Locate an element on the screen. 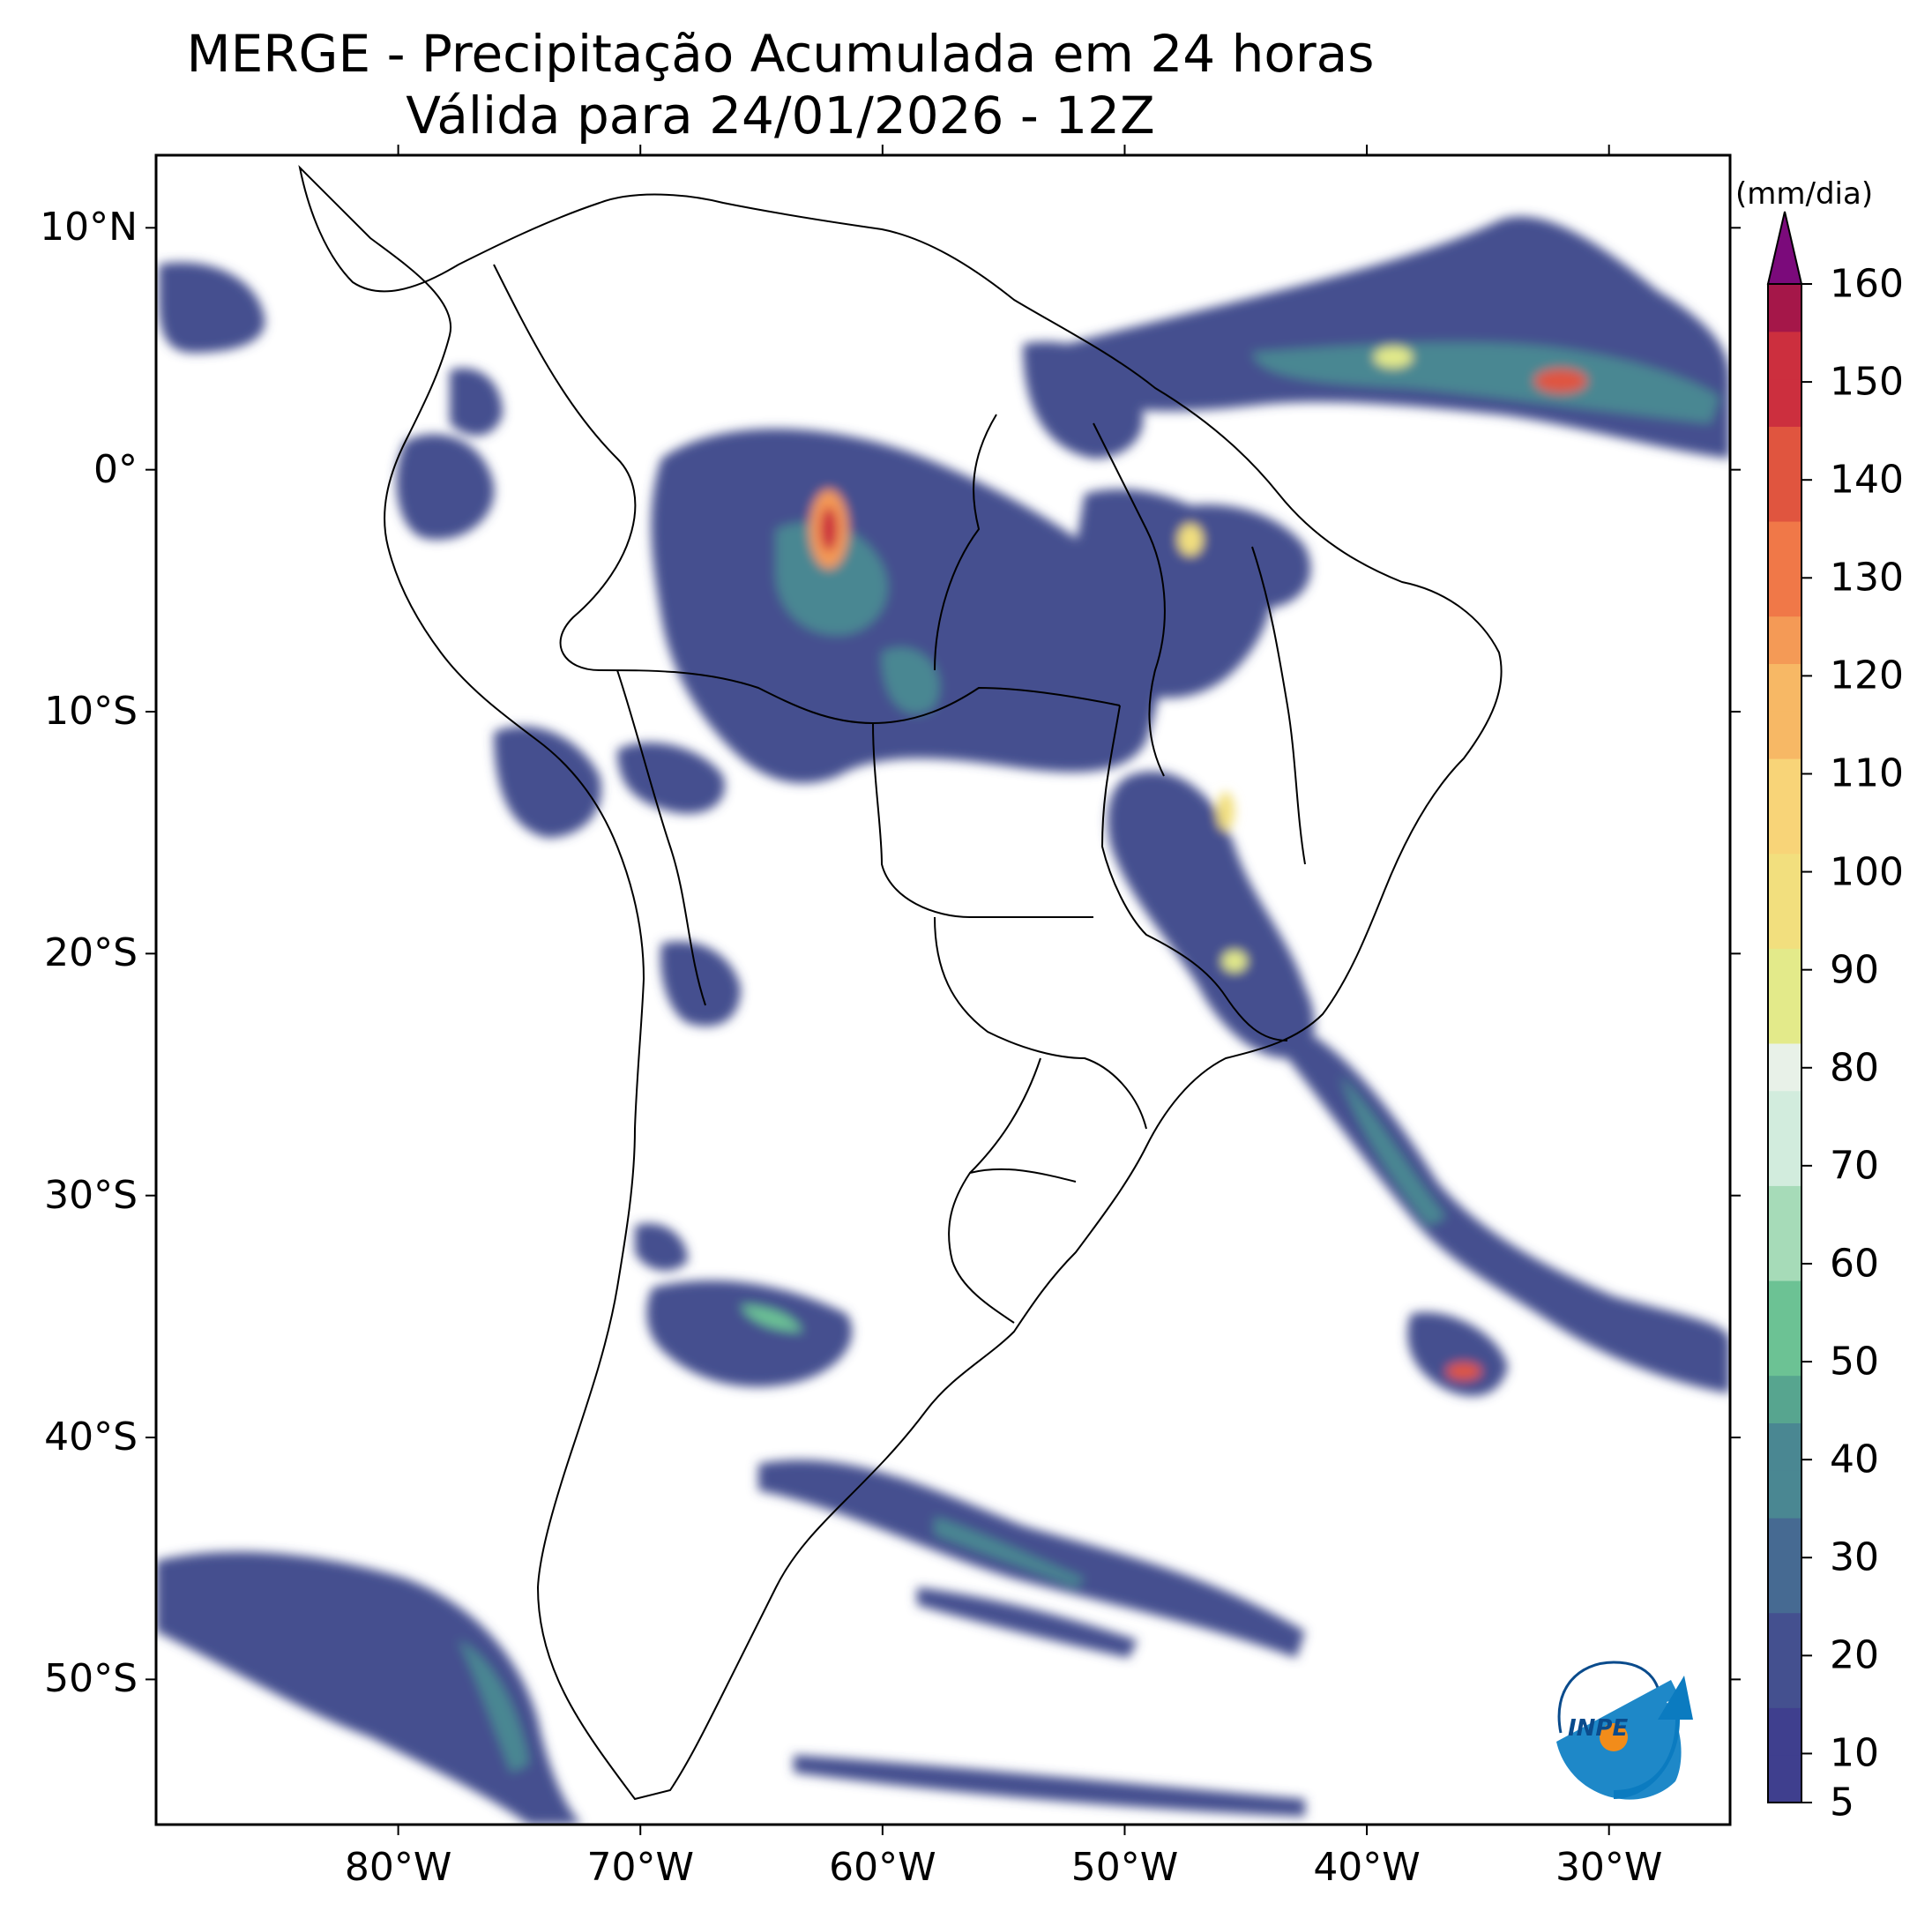 The height and width of the screenshot is (1911, 1932). lat-label: 0° is located at coordinates (115, 469).